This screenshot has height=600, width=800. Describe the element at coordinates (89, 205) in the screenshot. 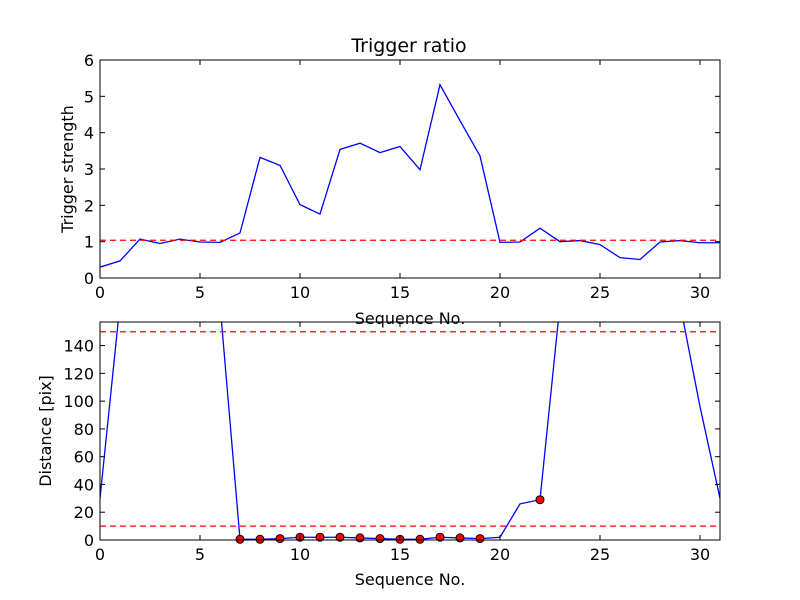

I see `y-tick-label: 2` at that location.